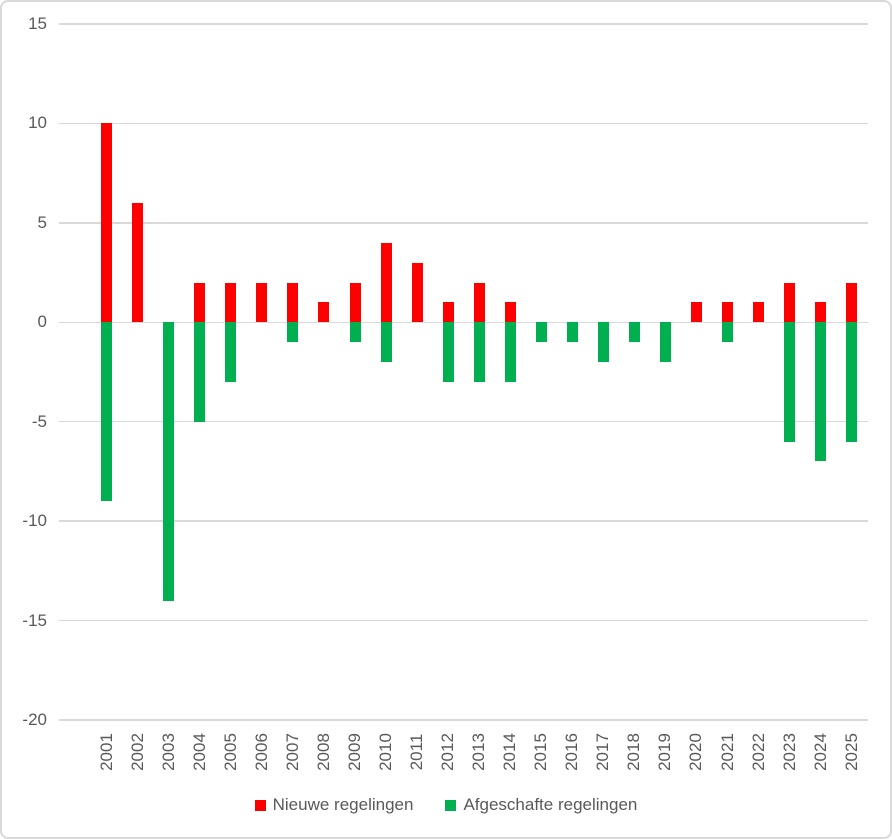 Image resolution: width=892 pixels, height=839 pixels. Describe the element at coordinates (293, 302) in the screenshot. I see `bar-nieuwe-2007` at that location.